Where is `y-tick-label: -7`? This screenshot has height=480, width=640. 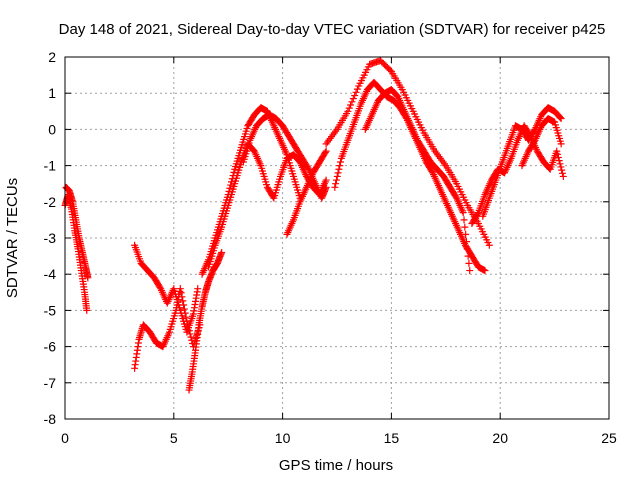
y-tick-label: -7 is located at coordinates (50, 383).